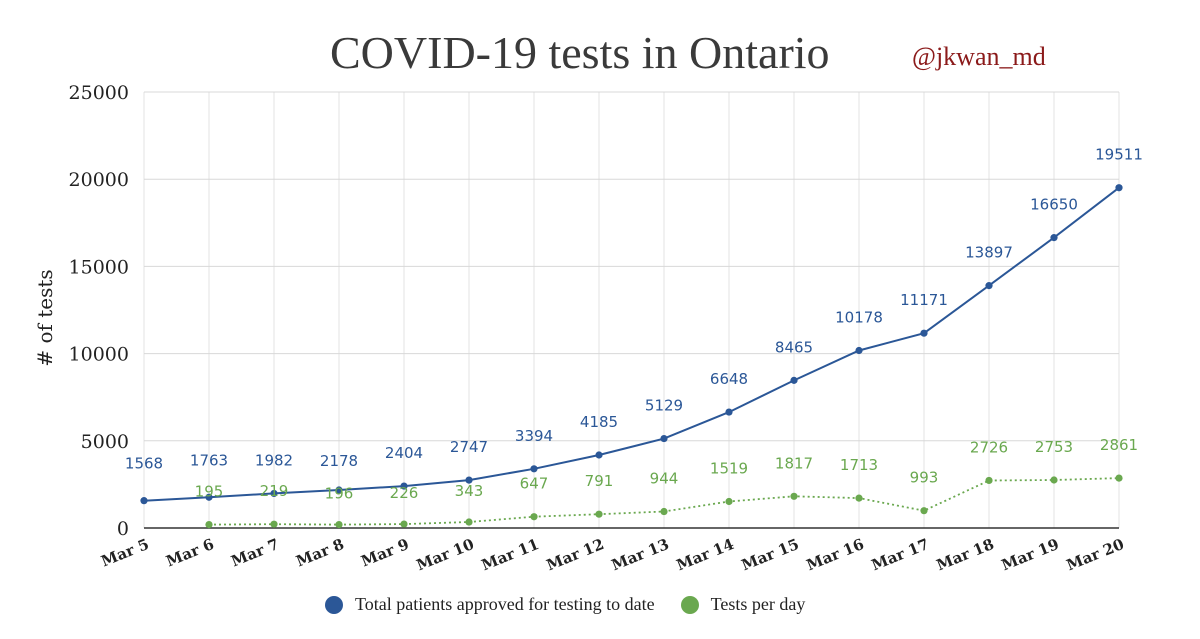  Describe the element at coordinates (339, 461) in the screenshot. I see `data-label-total: 2178` at that location.